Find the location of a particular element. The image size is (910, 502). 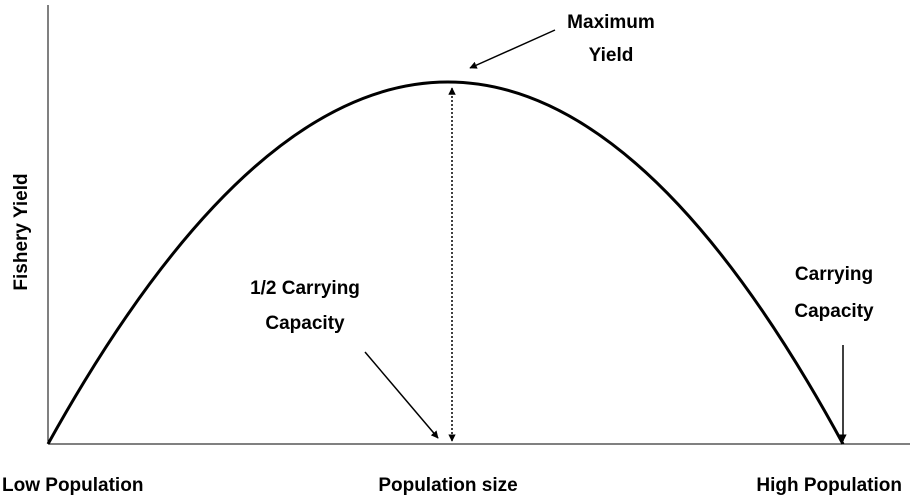

annotation: Carrying is located at coordinates (834, 274).